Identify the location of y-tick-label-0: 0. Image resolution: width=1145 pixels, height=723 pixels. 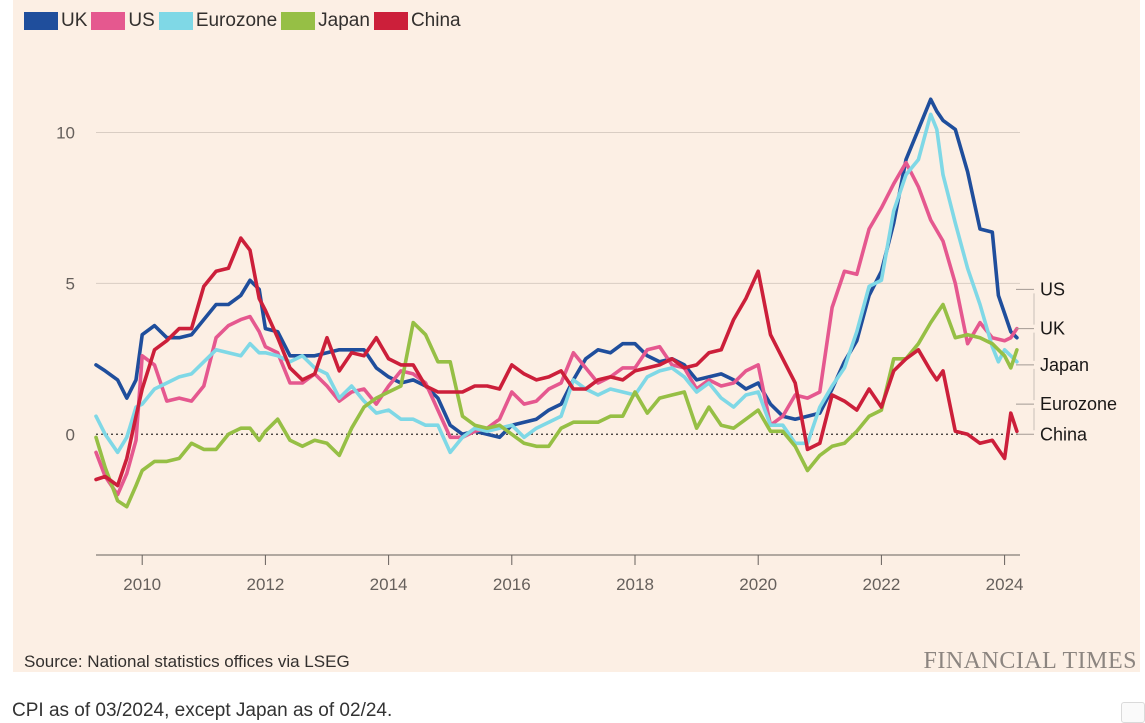
(70, 434).